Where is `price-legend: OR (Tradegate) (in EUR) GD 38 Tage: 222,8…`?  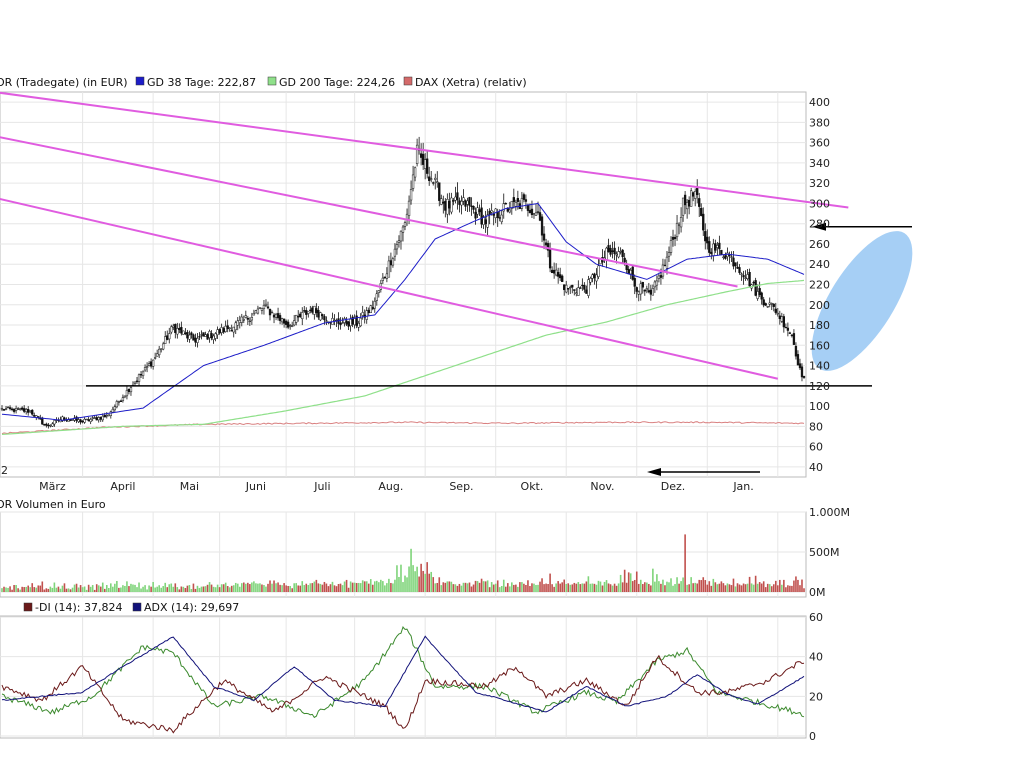
price-legend: OR (Tradegate) (in EUR) GD 38 Tage: 222,8… is located at coordinates (263, 82).